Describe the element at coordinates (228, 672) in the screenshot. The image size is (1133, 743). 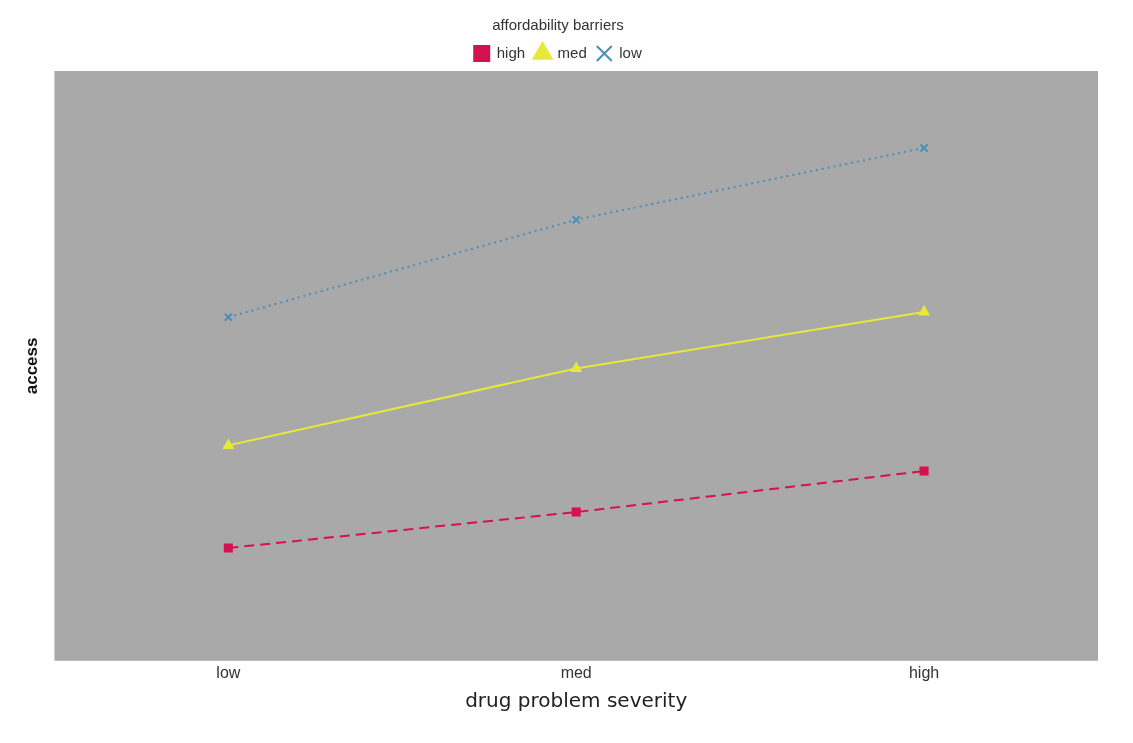
I see `x-tick-label: low` at that location.